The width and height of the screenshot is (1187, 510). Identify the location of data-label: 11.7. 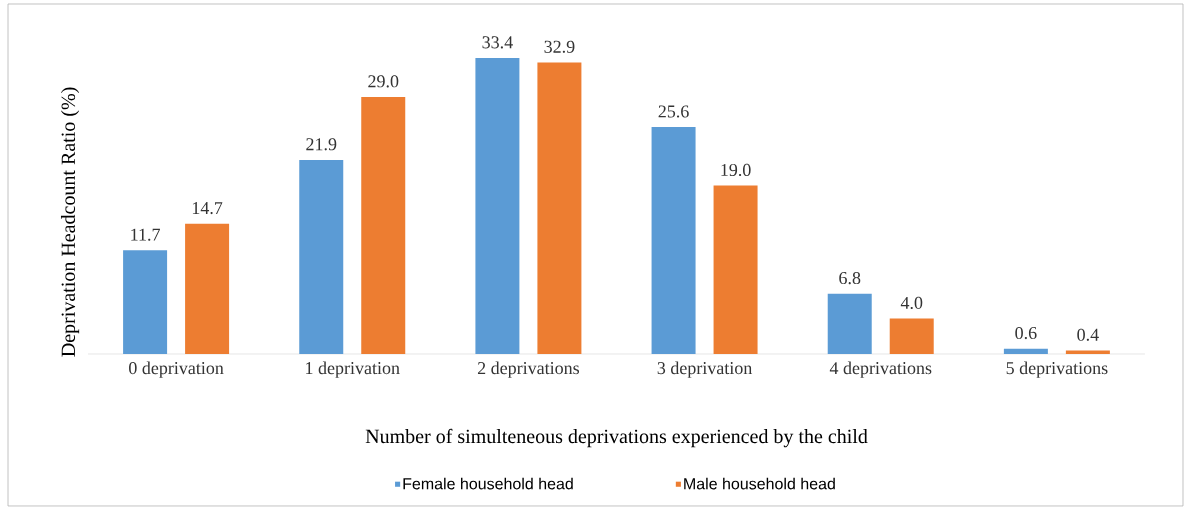
(145, 234).